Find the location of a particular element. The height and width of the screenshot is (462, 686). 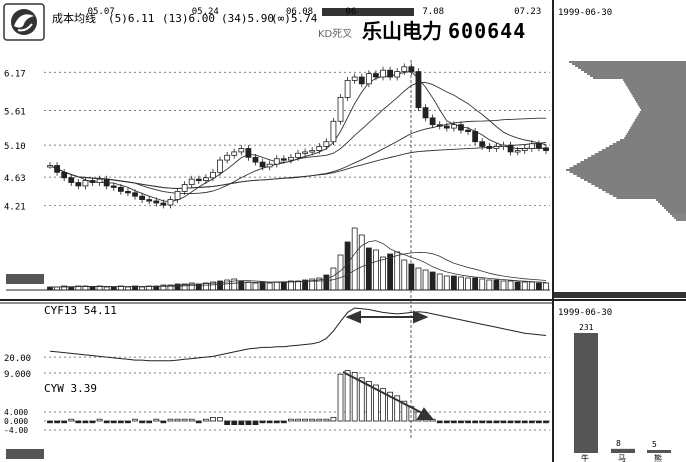

side-bar-value: 8 is located at coordinates (618, 443).